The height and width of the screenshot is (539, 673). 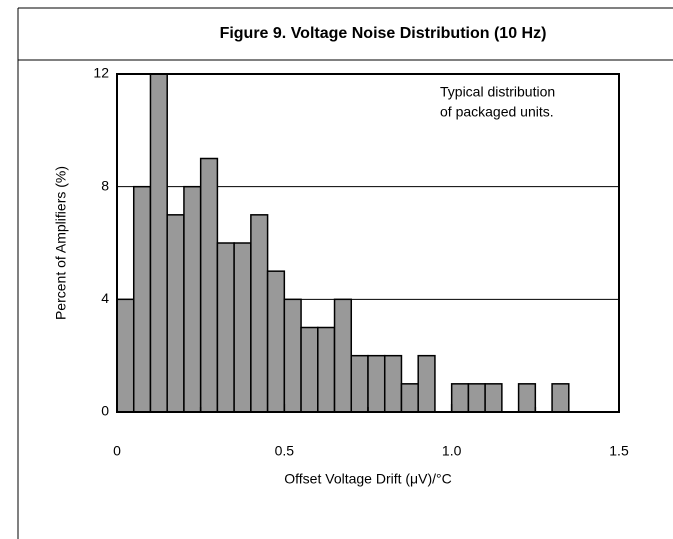 I want to click on y-tick-label: 8, so click(x=105, y=185).